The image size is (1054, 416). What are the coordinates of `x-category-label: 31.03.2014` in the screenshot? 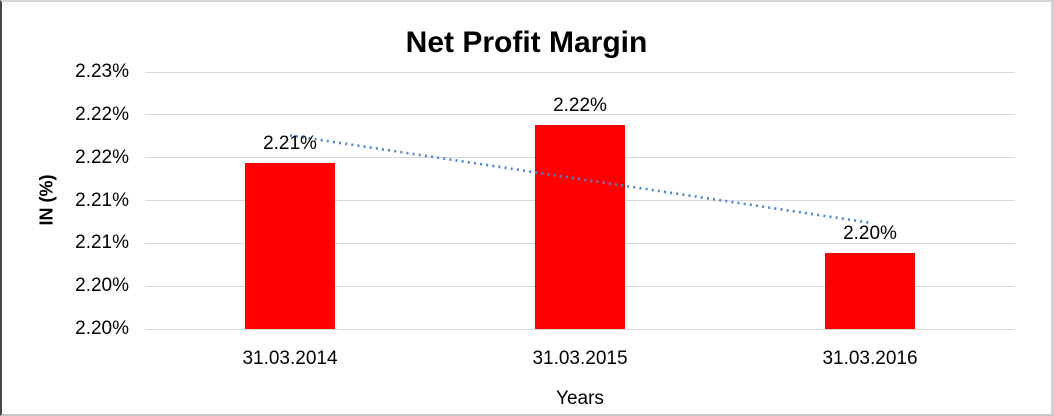 It's located at (290, 358).